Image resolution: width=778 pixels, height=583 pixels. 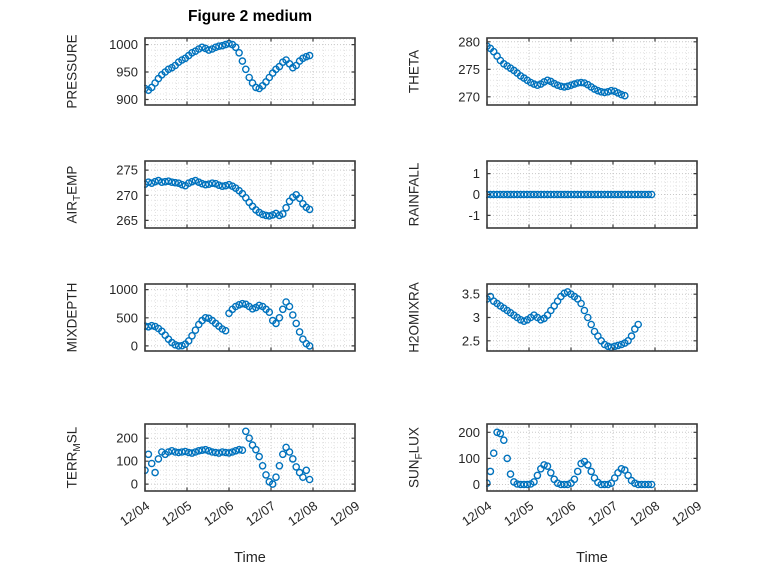 What do you see at coordinates (127, 99) in the screenshot?
I see `svg-text: 900` at bounding box center [127, 99].